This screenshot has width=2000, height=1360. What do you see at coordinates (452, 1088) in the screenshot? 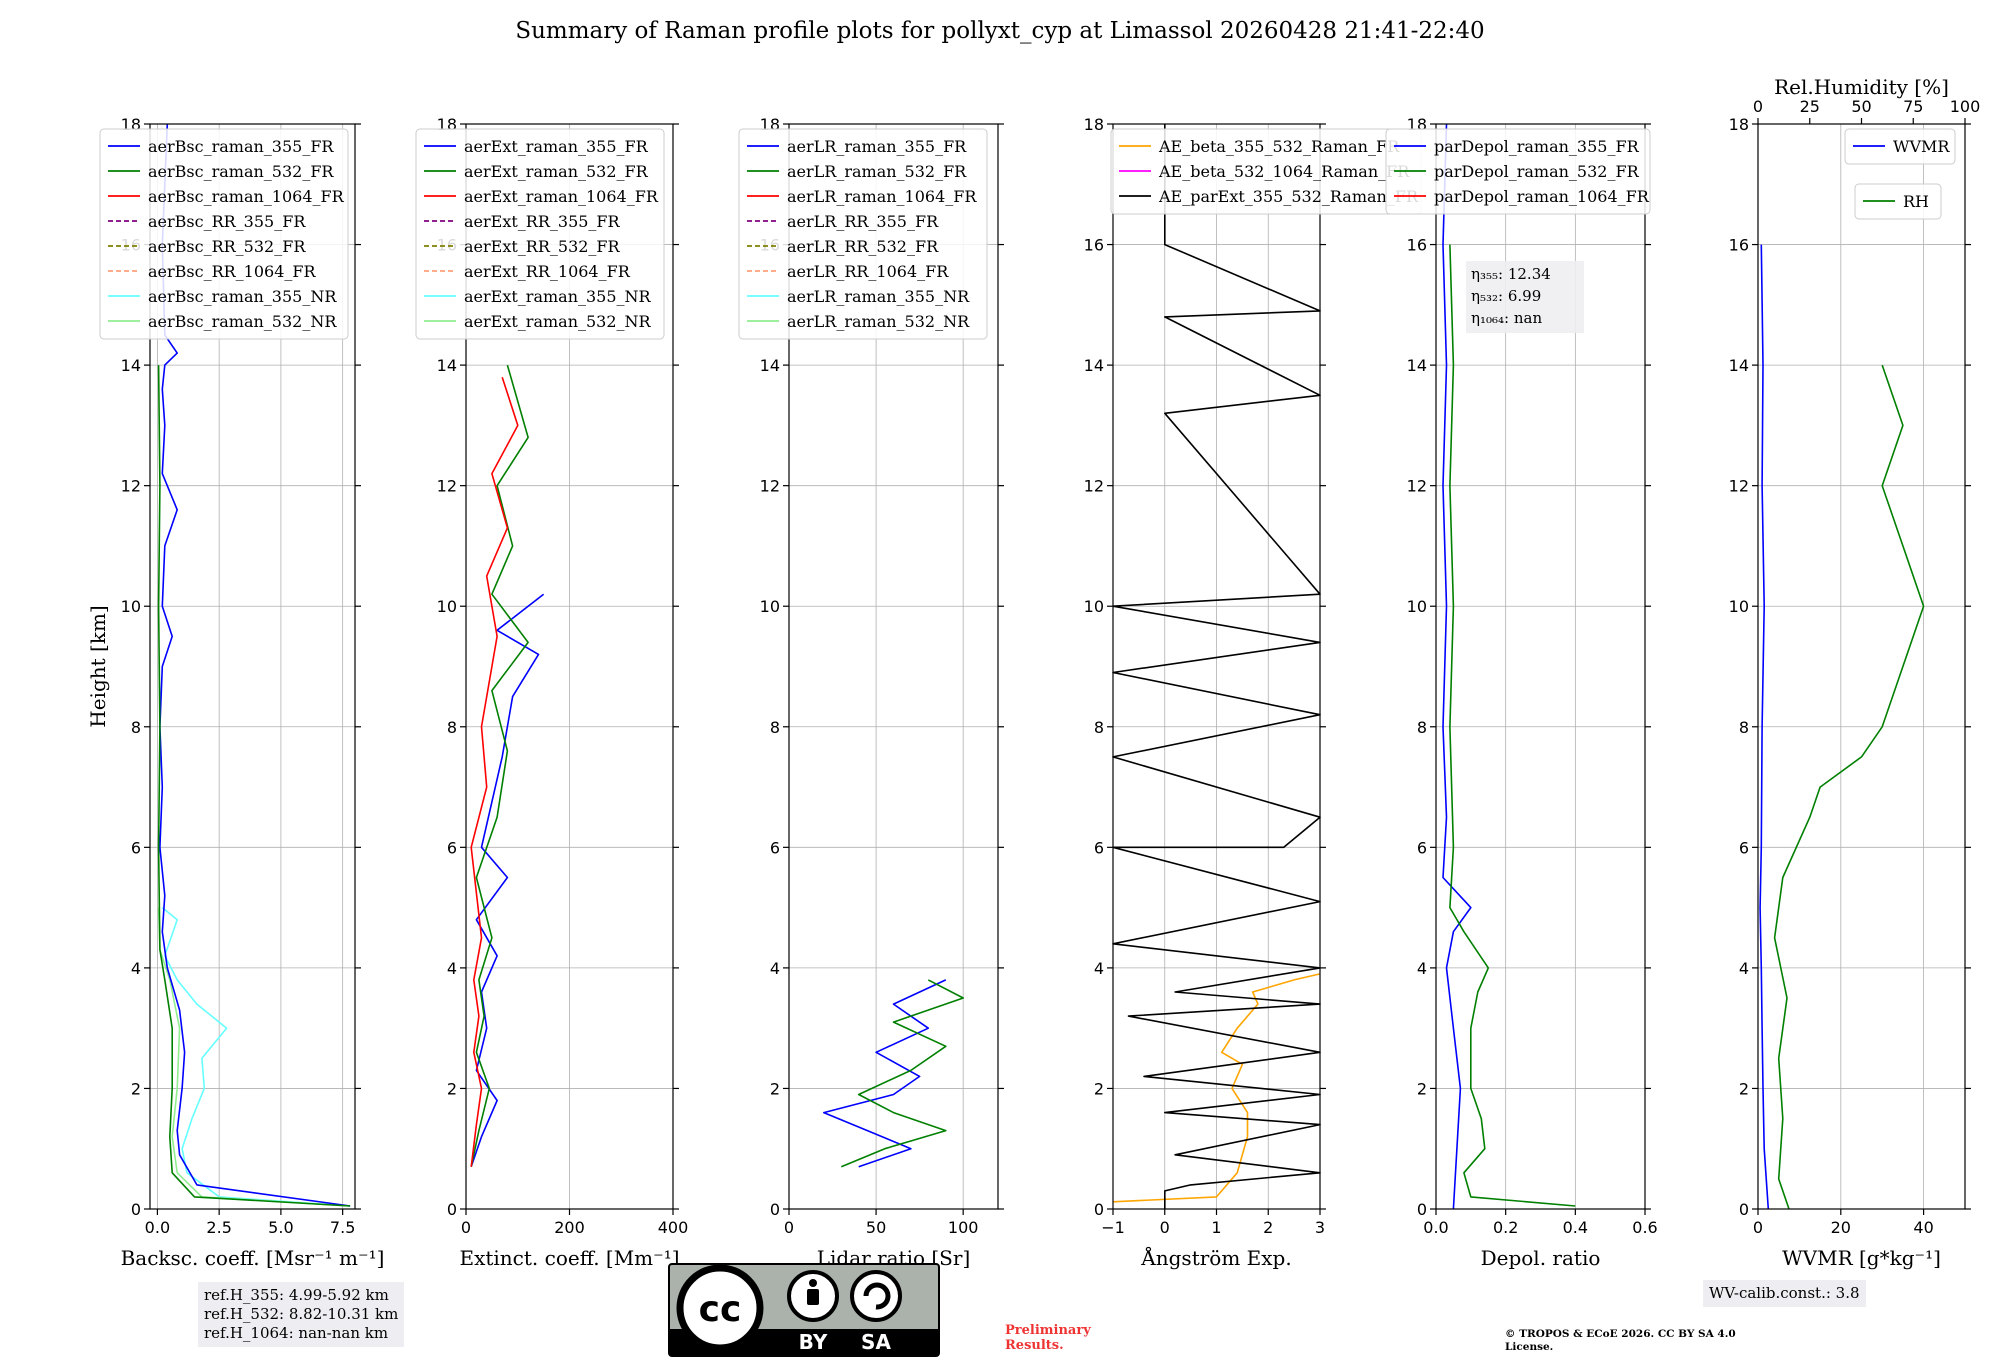
I see `ext-ytick-label: 2` at bounding box center [452, 1088].